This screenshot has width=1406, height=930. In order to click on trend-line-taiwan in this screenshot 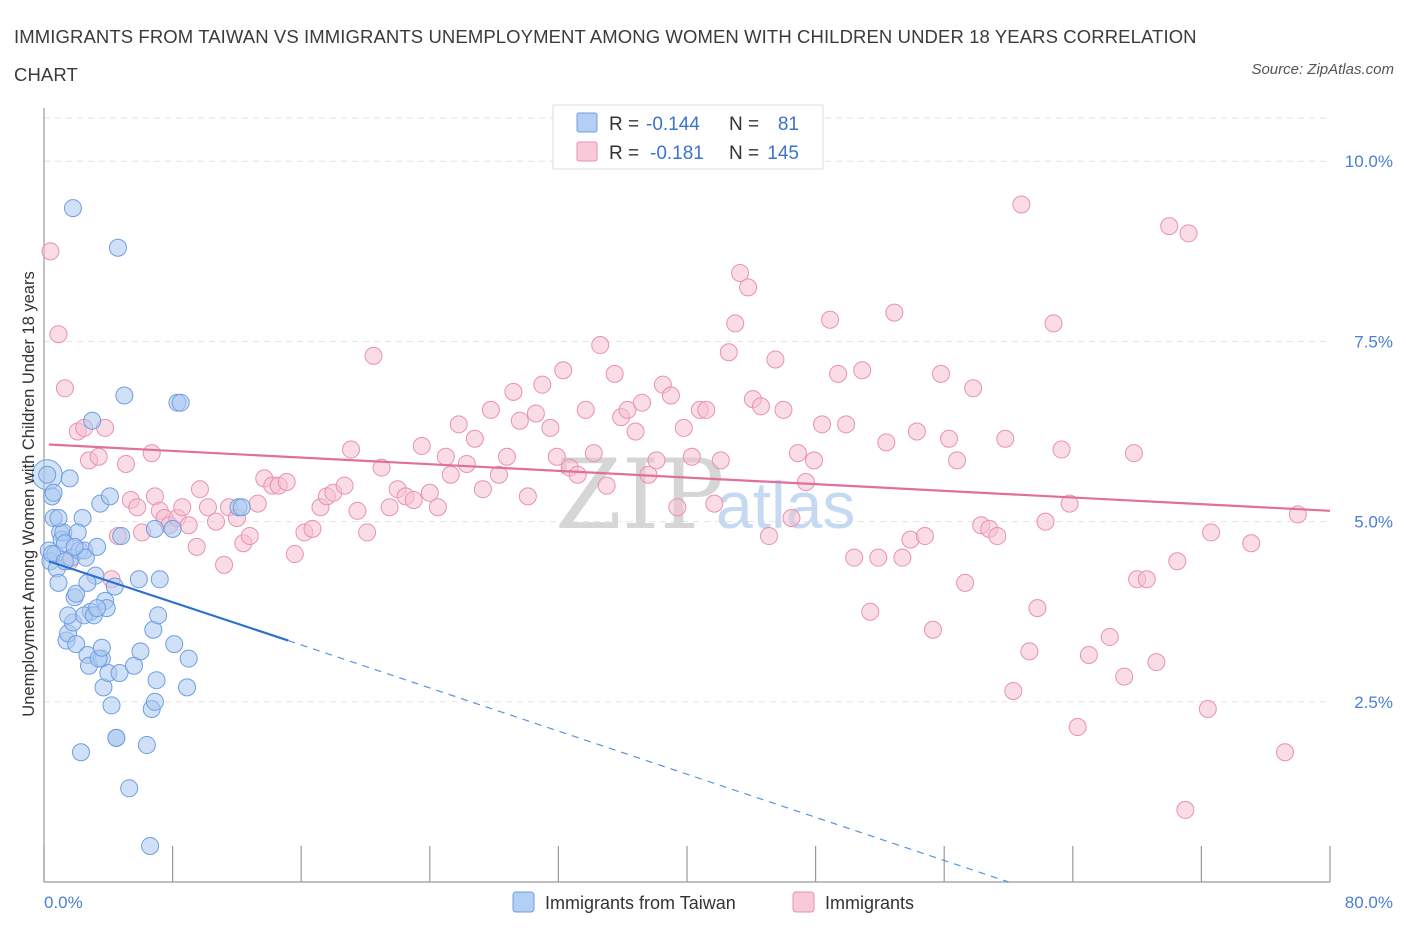, I will do `click(168, 601)`.